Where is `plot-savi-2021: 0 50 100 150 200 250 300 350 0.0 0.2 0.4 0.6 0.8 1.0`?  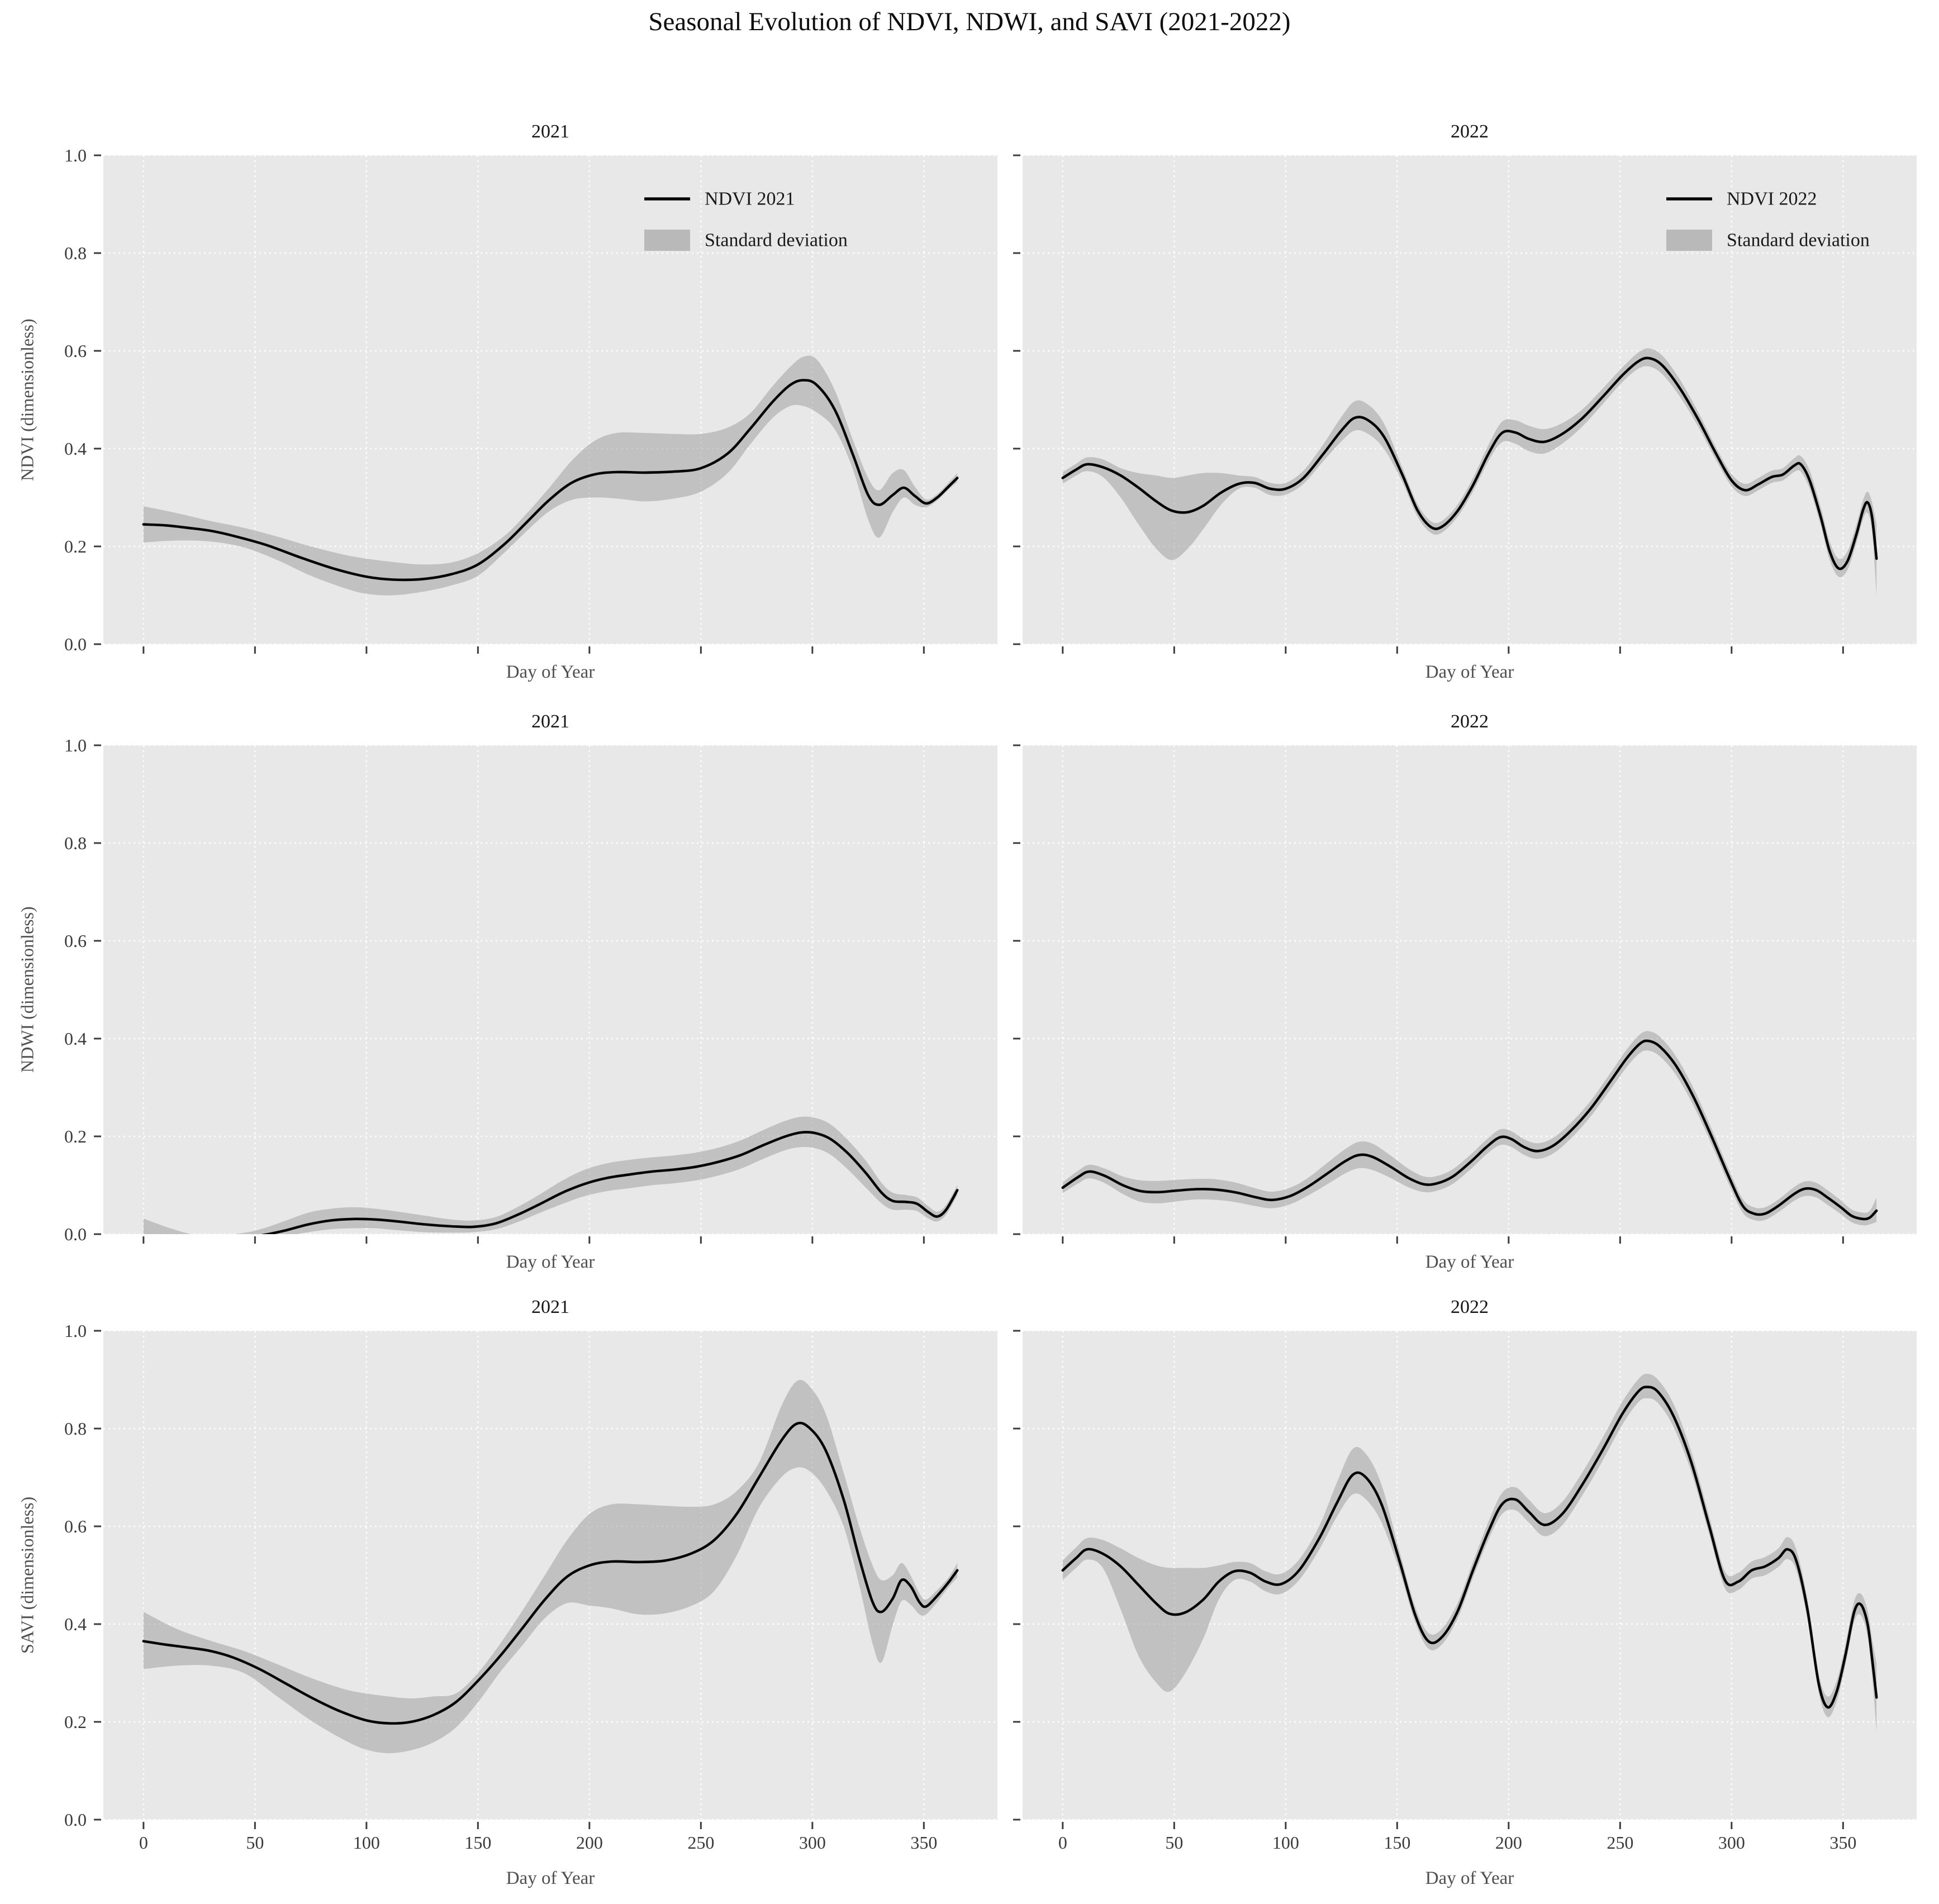
plot-savi-2021: 0 50 100 150 200 250 300 350 0.0 0.2 0.4 0.6 0.8 1.0 is located at coordinates (530, 1587).